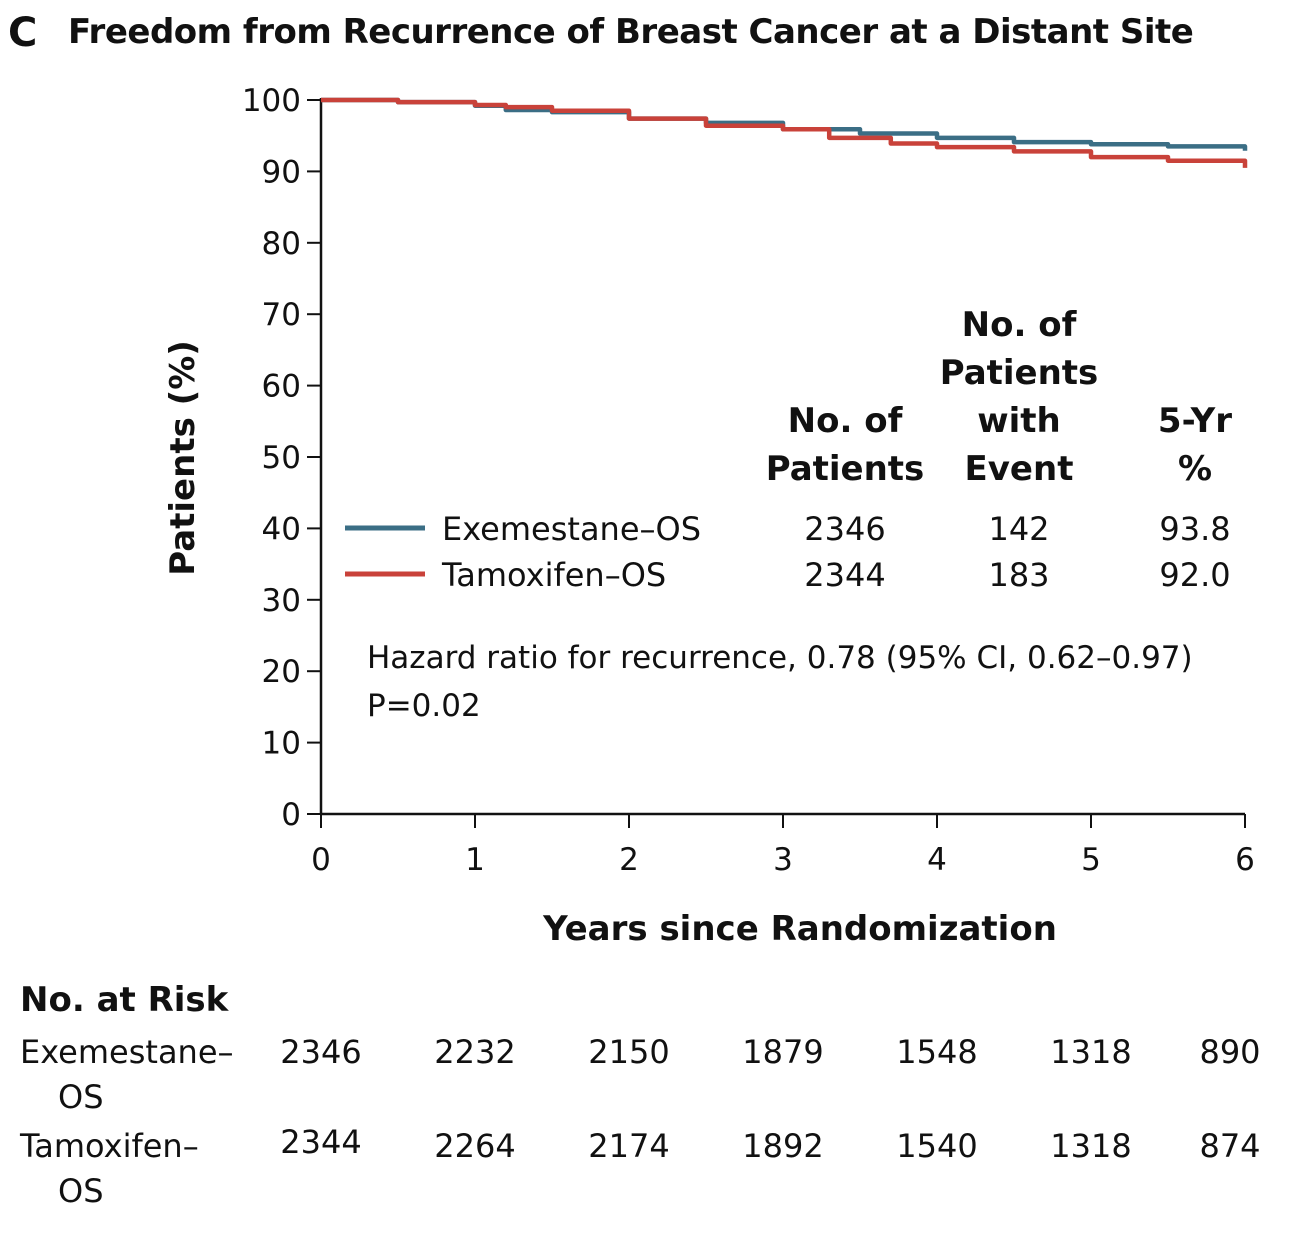 The width and height of the screenshot is (1308, 1236). I want to click on x-tick-label: 3, so click(783, 860).